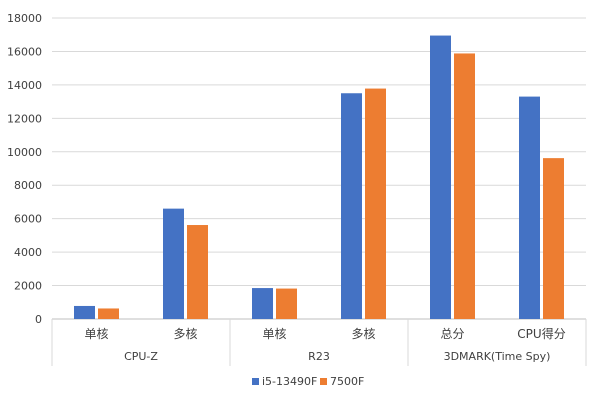  What do you see at coordinates (24, 51) in the screenshot?
I see `y-tick-label: 16000` at bounding box center [24, 51].